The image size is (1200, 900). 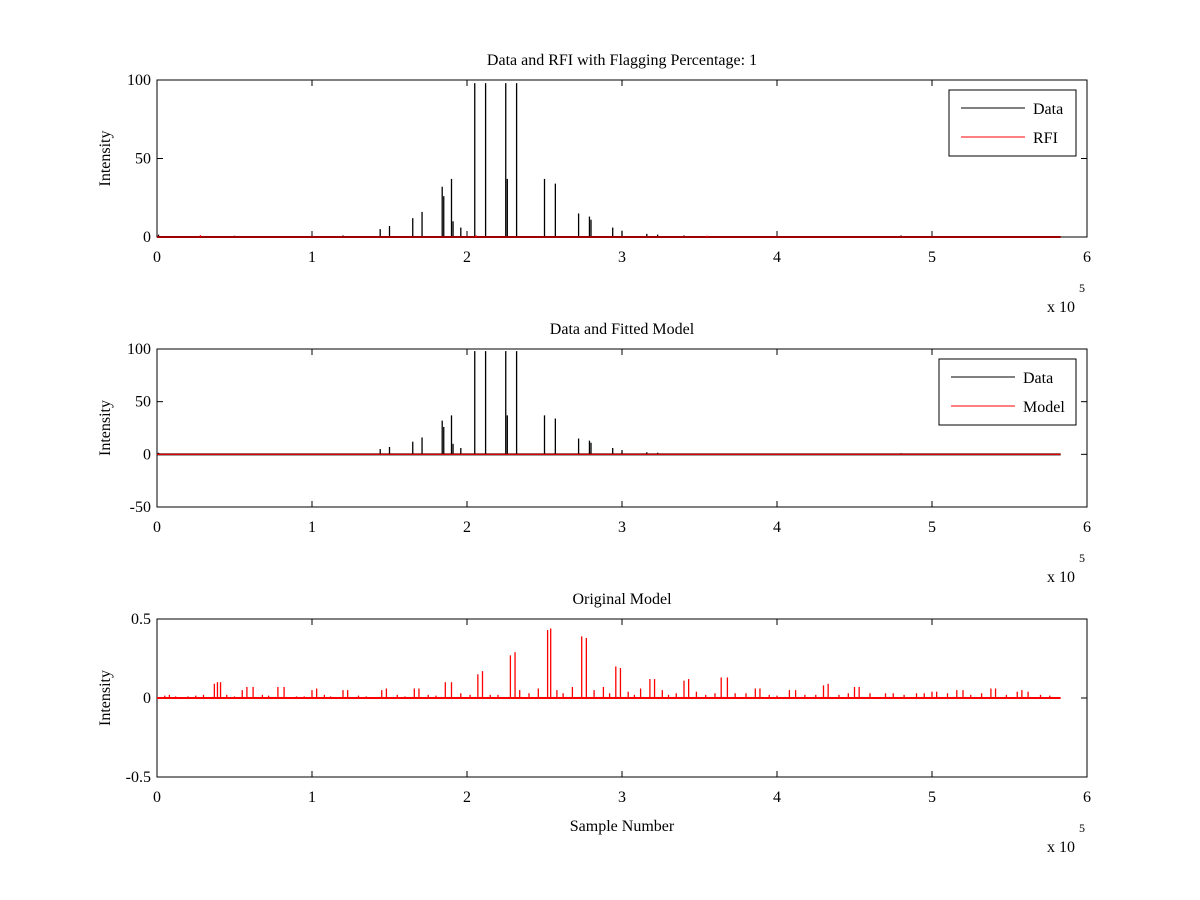 What do you see at coordinates (1045, 138) in the screenshot?
I see `legend-entry: RFI` at bounding box center [1045, 138].